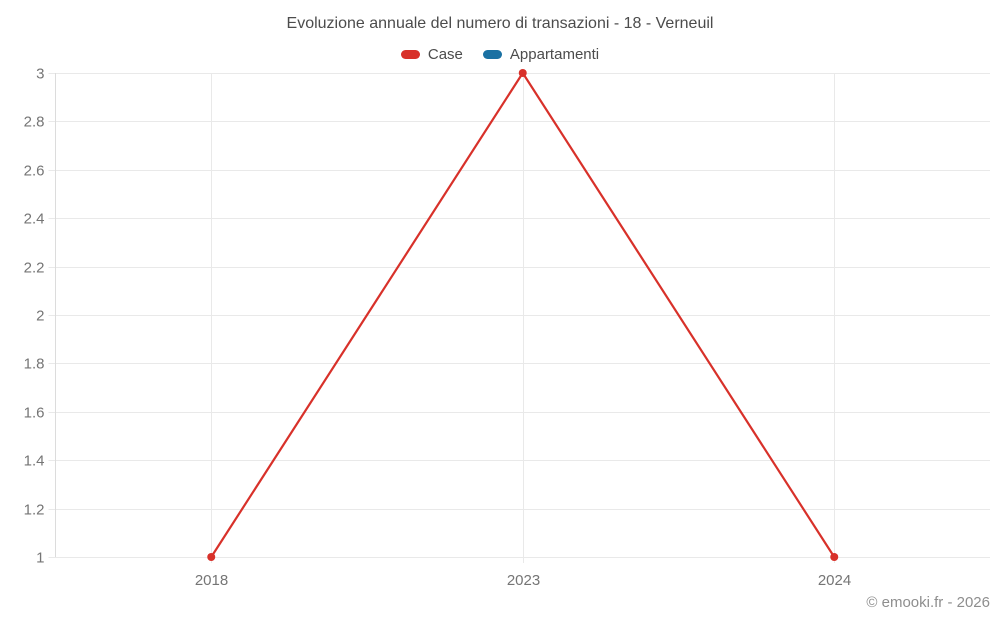 The height and width of the screenshot is (625, 1000). I want to click on svg-text: 2.8, so click(34, 122).